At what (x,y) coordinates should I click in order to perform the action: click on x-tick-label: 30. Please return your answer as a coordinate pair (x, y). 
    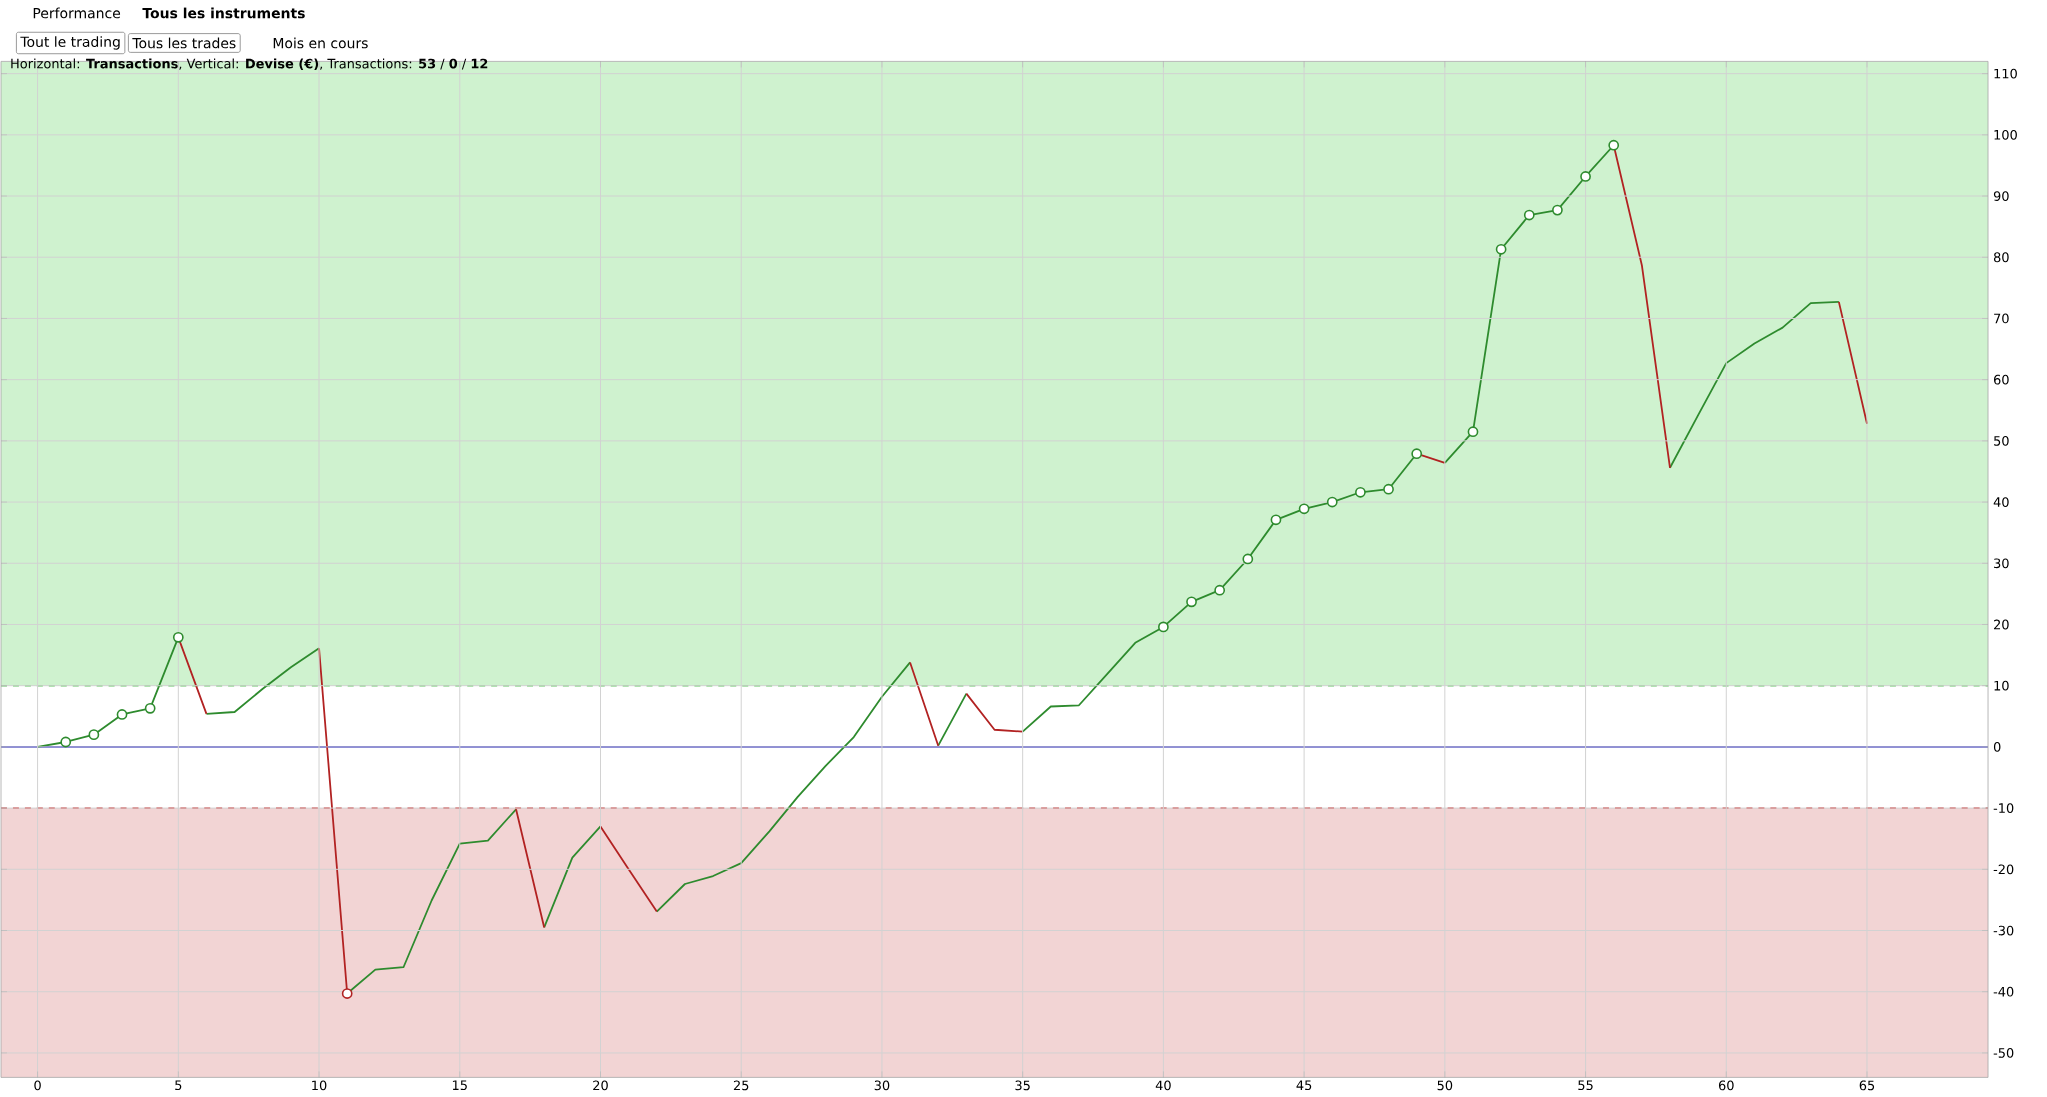
    Looking at the image, I should click on (882, 1085).